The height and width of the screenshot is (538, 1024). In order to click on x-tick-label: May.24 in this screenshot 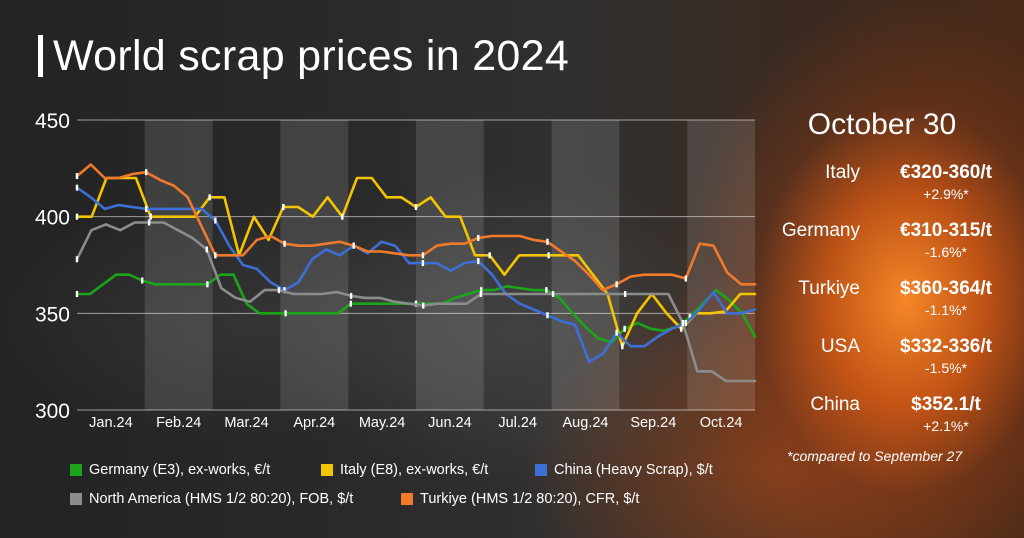, I will do `click(382, 423)`.